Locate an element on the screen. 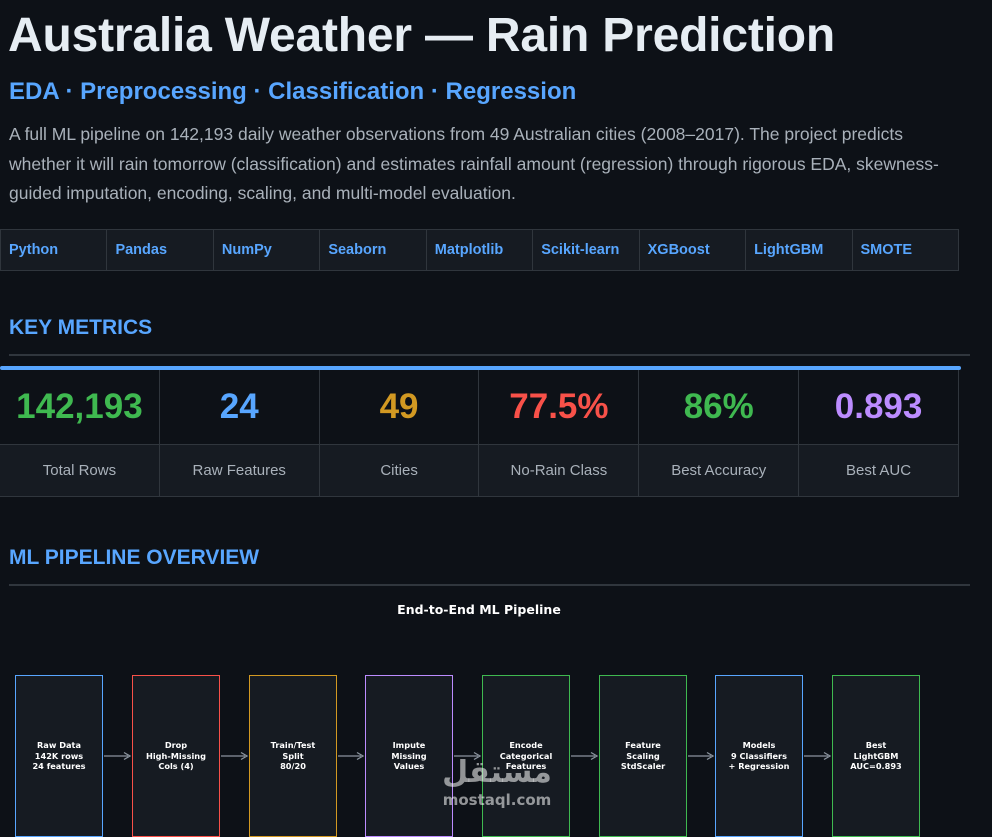 The image size is (992, 837). mostaql-watermark: مستقل mostaql.com is located at coordinates (497, 790).